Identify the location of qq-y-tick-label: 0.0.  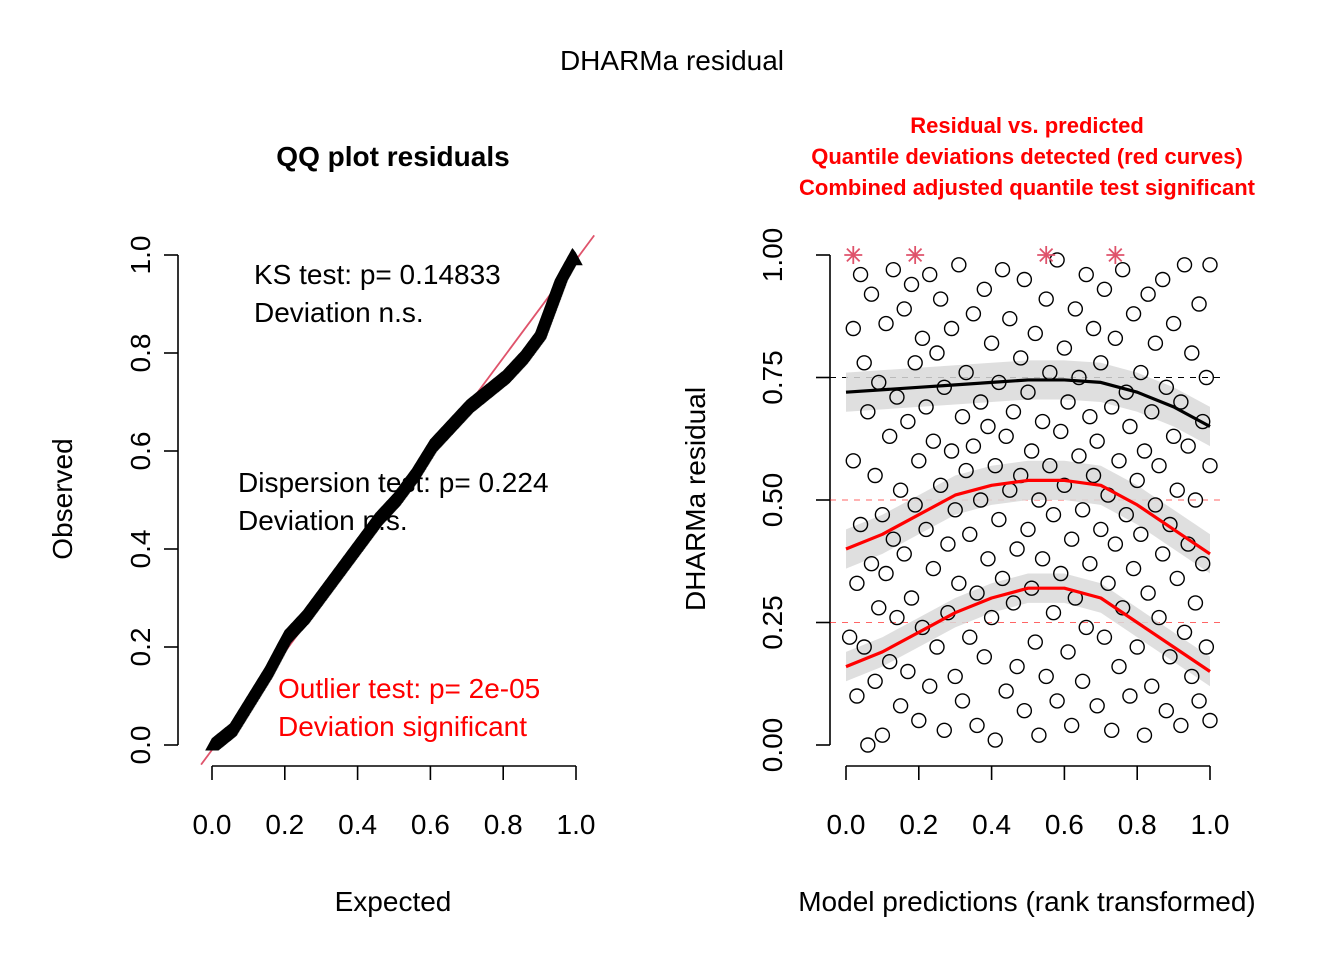
(140, 745).